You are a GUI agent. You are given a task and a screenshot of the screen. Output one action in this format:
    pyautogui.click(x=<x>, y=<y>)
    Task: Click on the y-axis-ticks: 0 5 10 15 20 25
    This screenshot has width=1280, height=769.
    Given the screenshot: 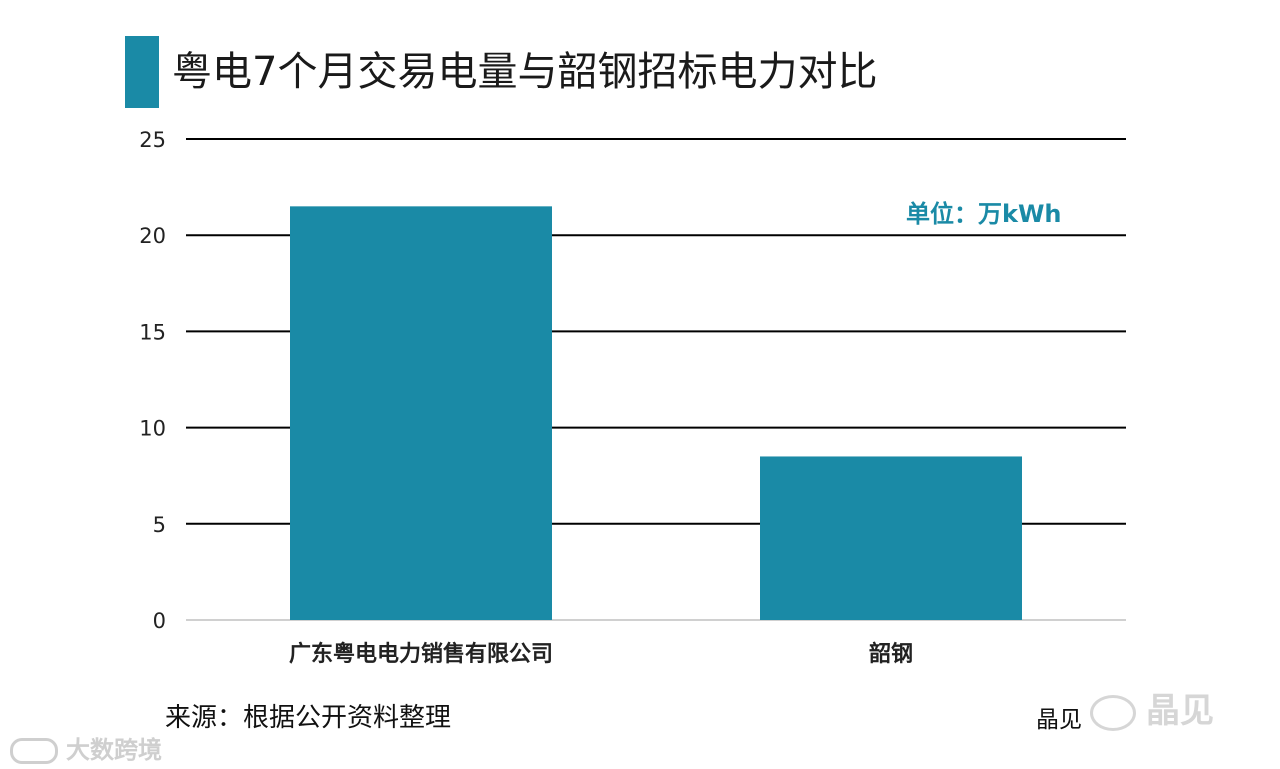 What is the action you would take?
    pyautogui.click(x=152, y=380)
    